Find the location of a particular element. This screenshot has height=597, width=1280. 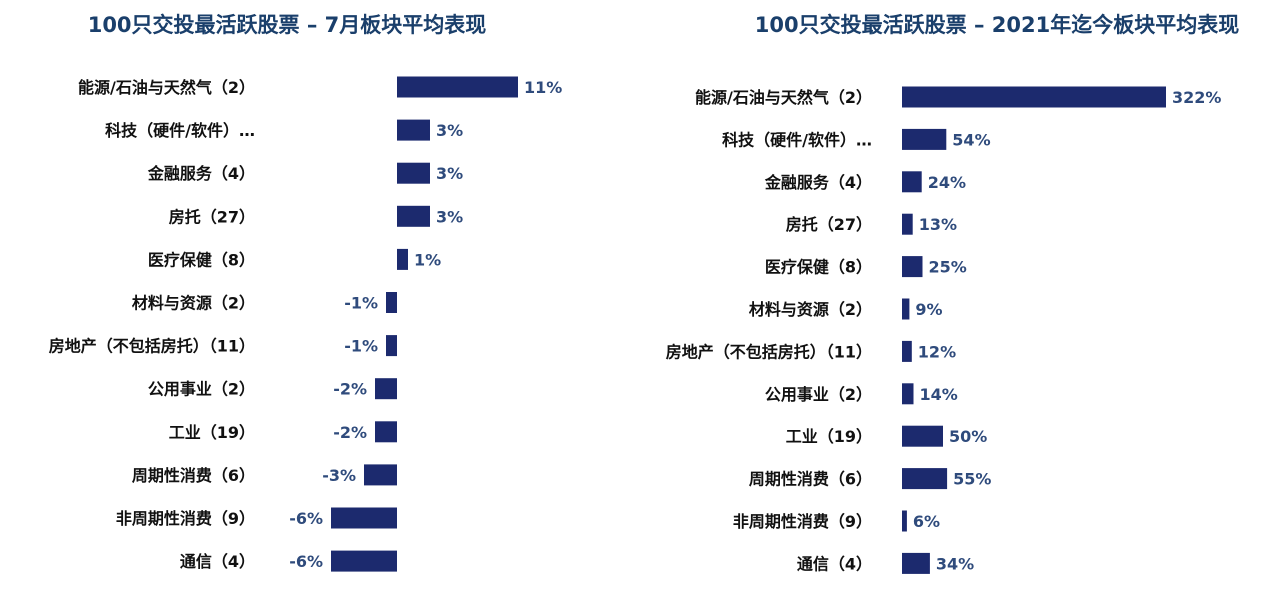

value-label: 6% is located at coordinates (926, 521).